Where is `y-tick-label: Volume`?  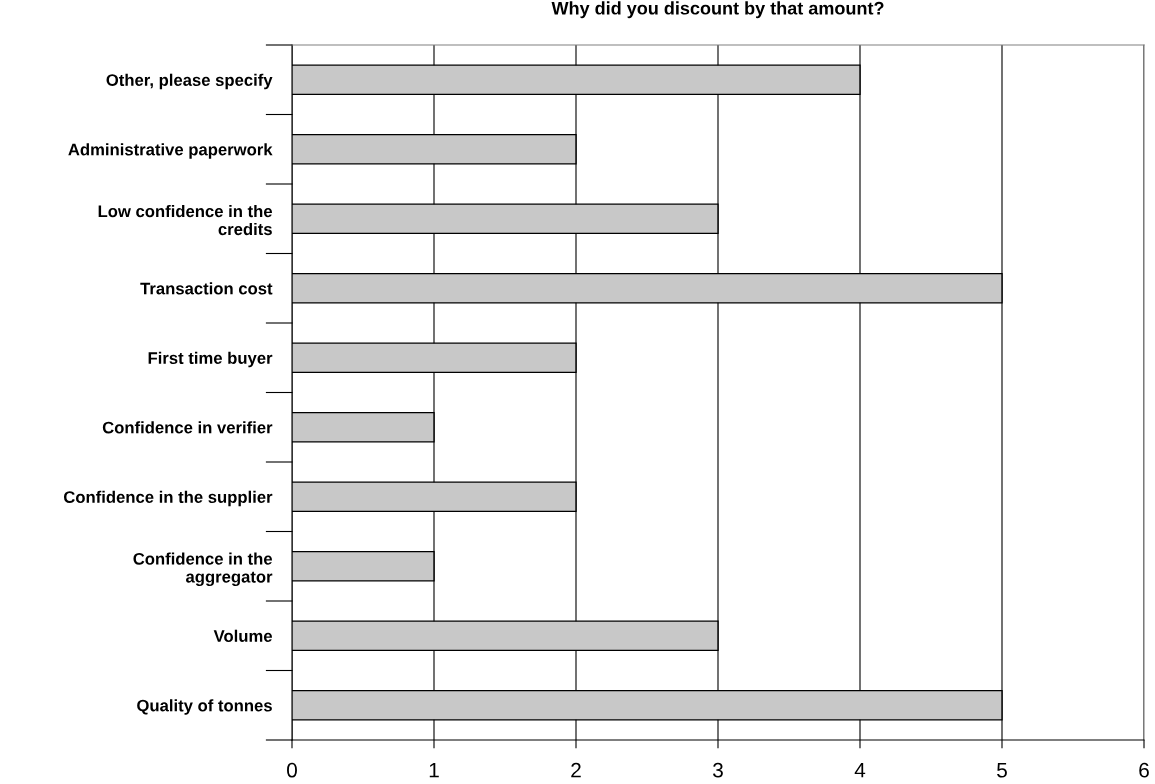
y-tick-label: Volume is located at coordinates (242, 635).